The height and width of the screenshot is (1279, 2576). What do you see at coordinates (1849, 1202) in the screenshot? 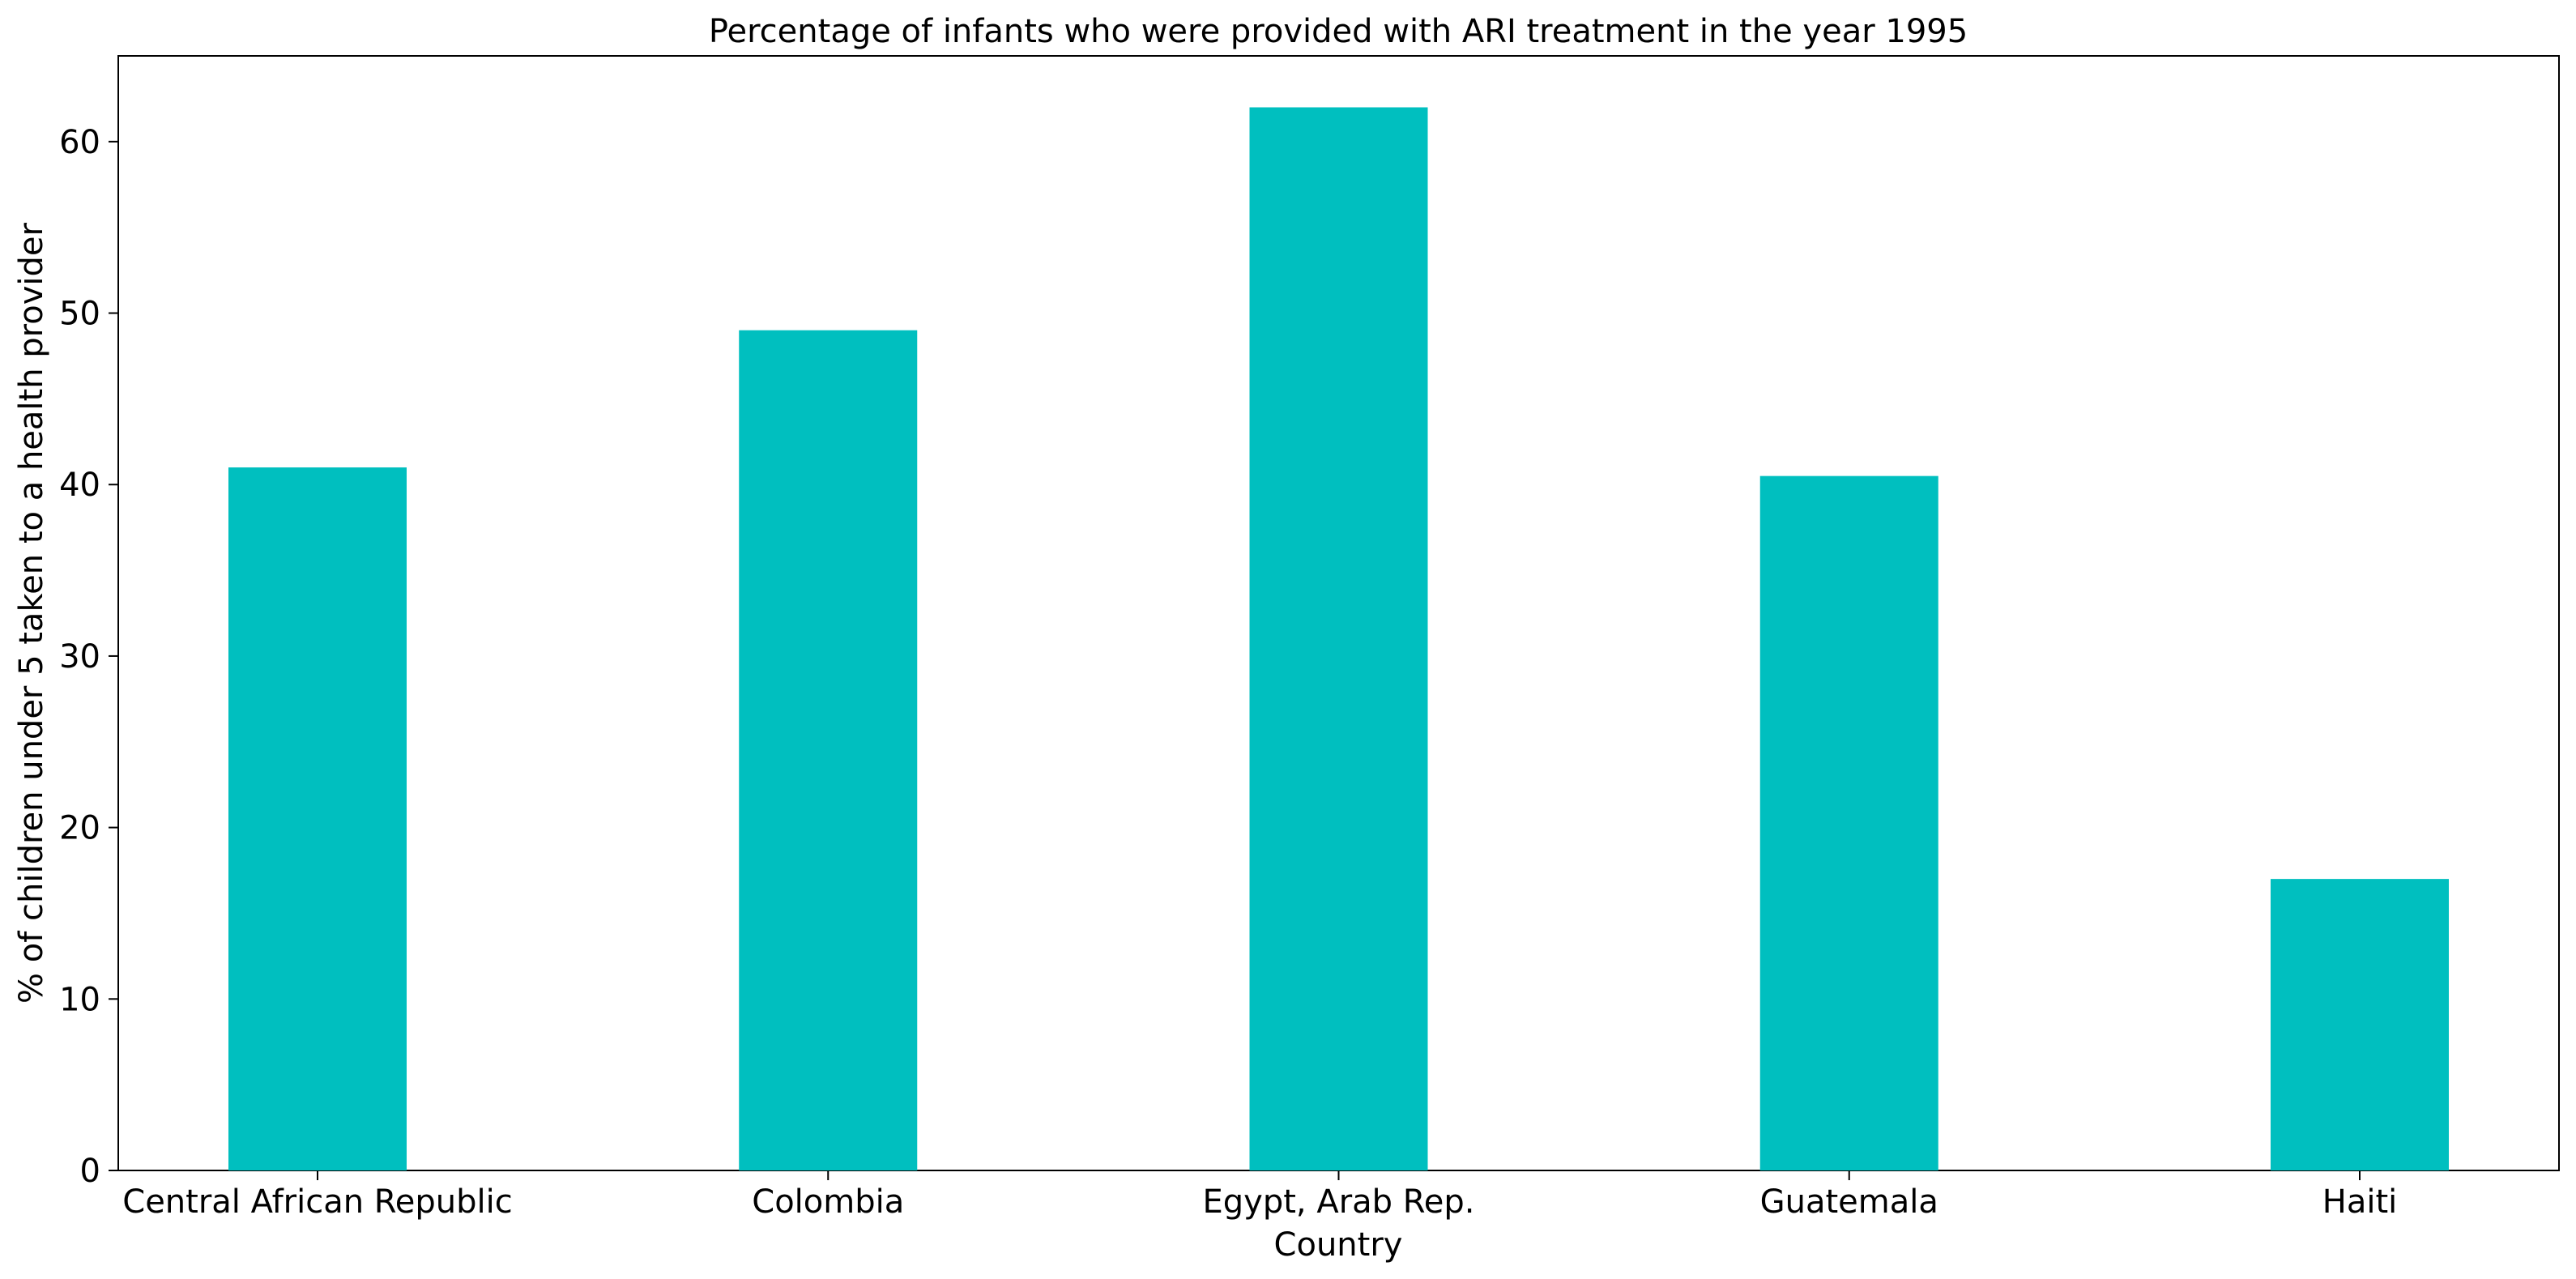
I see `x-tick-label: Guatemala` at bounding box center [1849, 1202].